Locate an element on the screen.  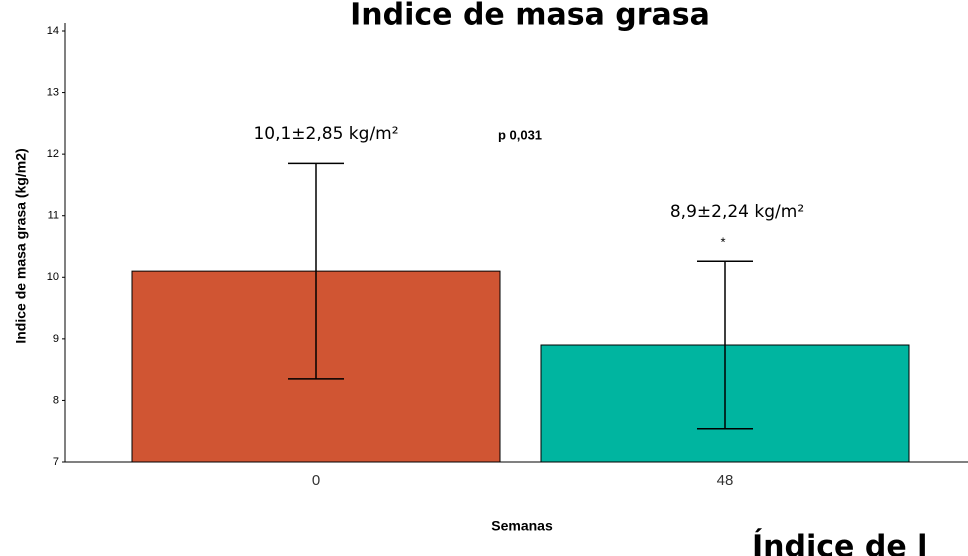
y-axis-label: Indice de masa grasa (kg/m2) is located at coordinates (21, 245).